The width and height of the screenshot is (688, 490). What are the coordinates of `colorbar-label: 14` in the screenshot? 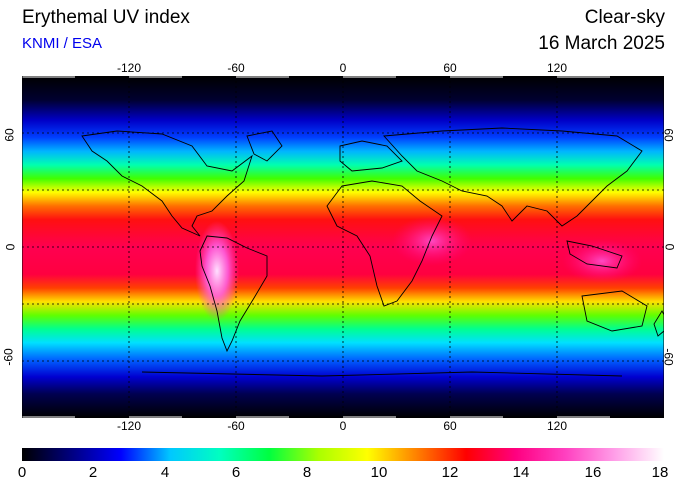 It's located at (521, 472).